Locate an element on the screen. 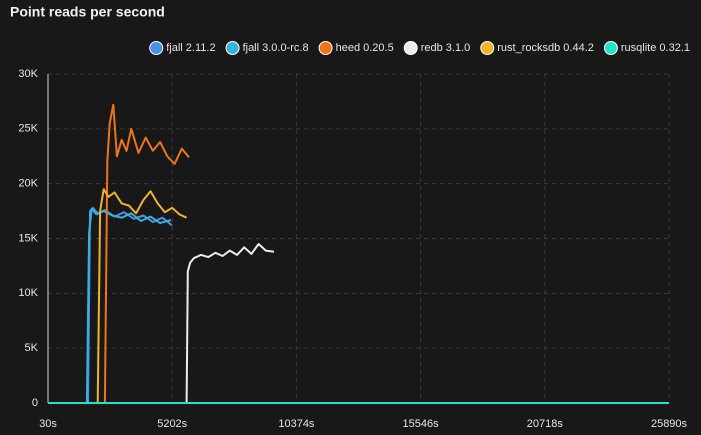 Image resolution: width=701 pixels, height=435 pixels. y-tick-label: 20K is located at coordinates (28, 184).